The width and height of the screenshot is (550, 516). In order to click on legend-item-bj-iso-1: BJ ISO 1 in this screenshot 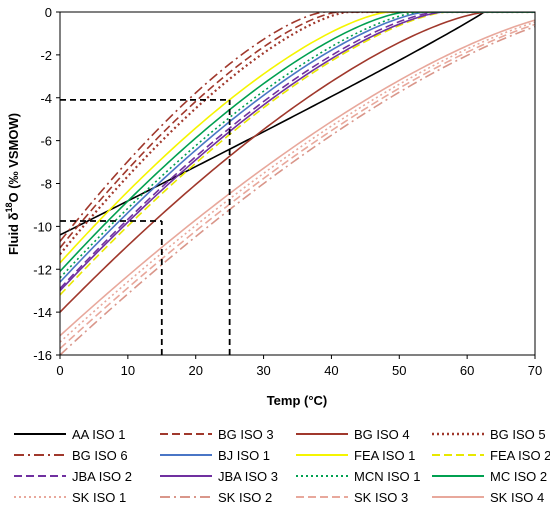, I will do `click(215, 455)`.